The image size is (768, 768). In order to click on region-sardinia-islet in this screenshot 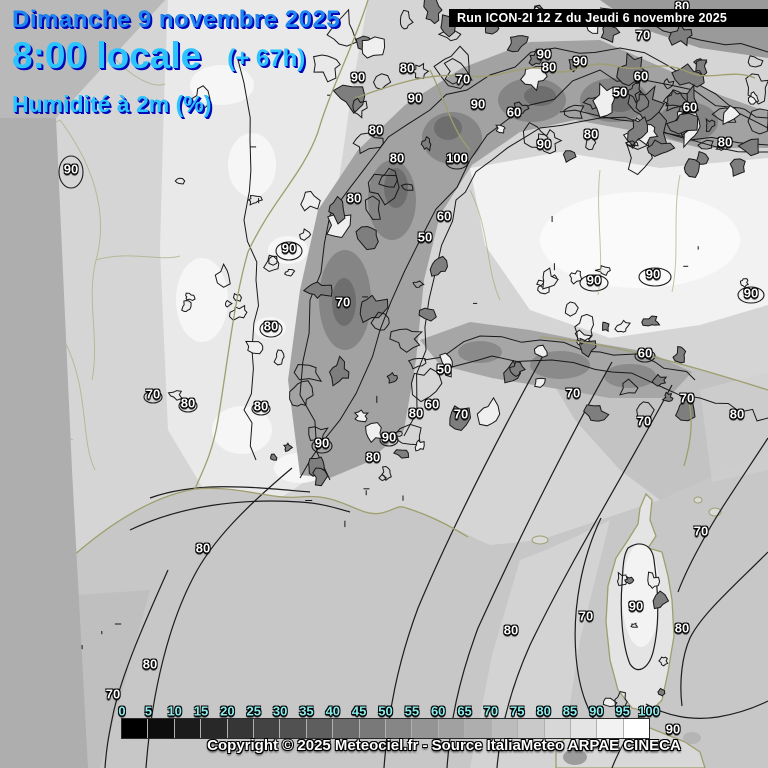, I will do `click(692, 738)`.